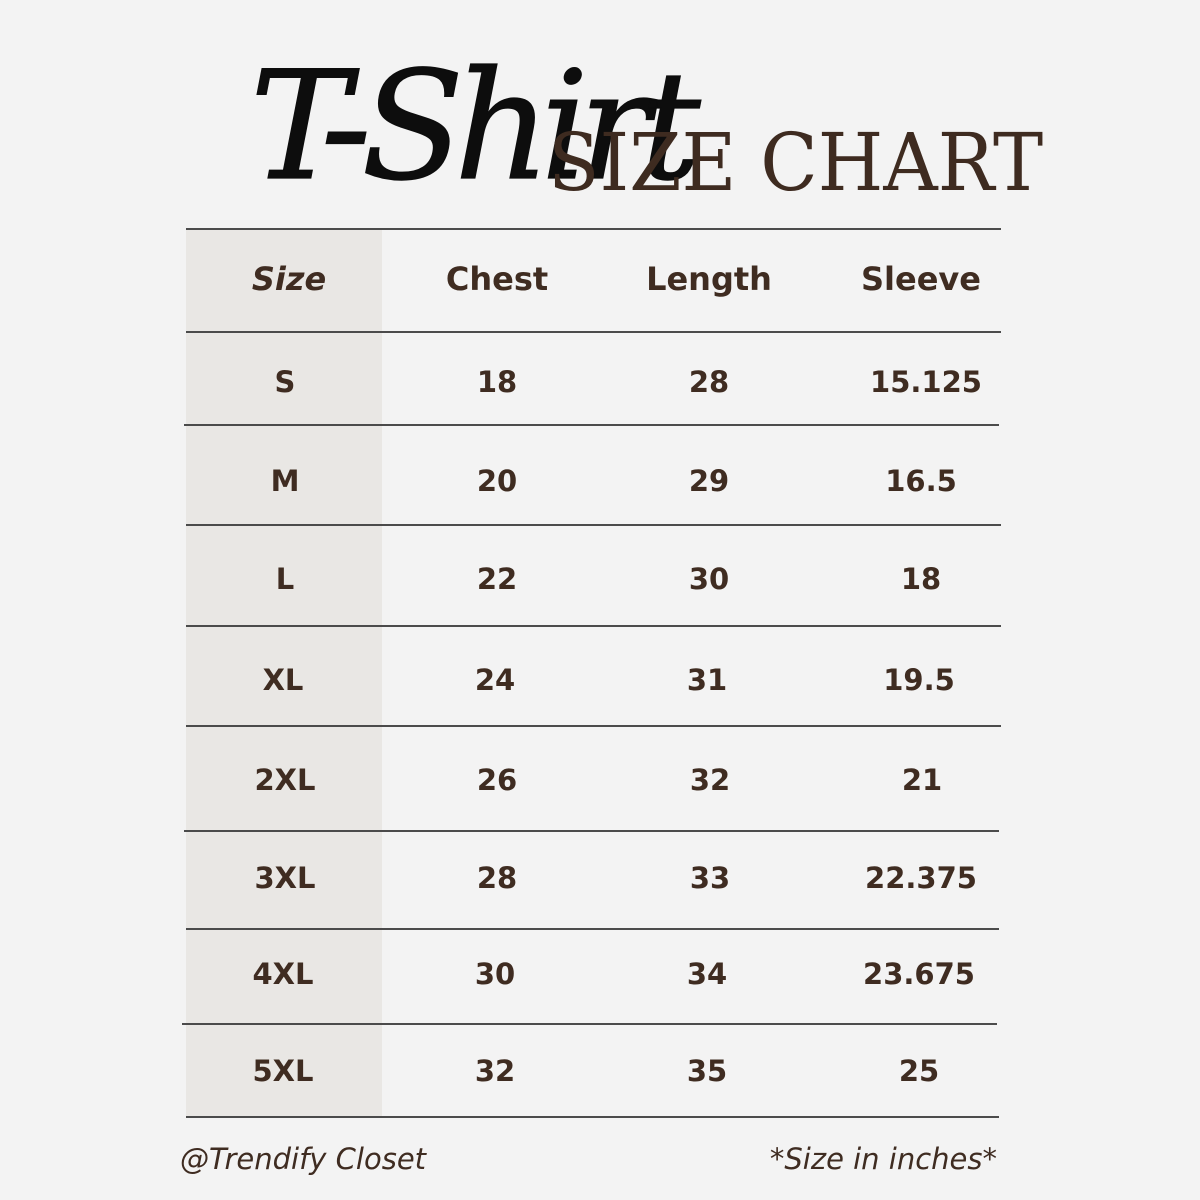 Image resolution: width=1200 pixels, height=1200 pixels. I want to click on sleeve-cell: 19.5, so click(919, 680).